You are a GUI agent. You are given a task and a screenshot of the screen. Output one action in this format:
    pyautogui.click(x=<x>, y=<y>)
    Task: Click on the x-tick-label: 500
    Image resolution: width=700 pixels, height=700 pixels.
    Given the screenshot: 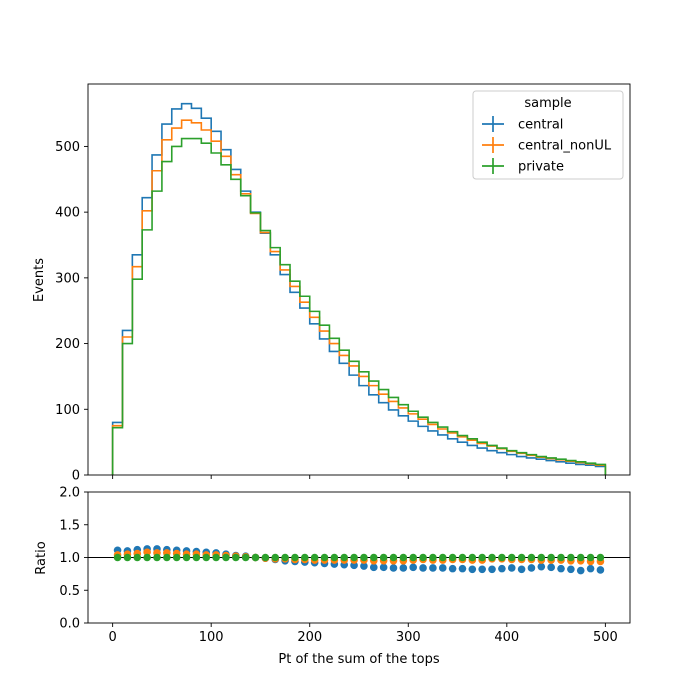 What is the action you would take?
    pyautogui.click(x=605, y=637)
    